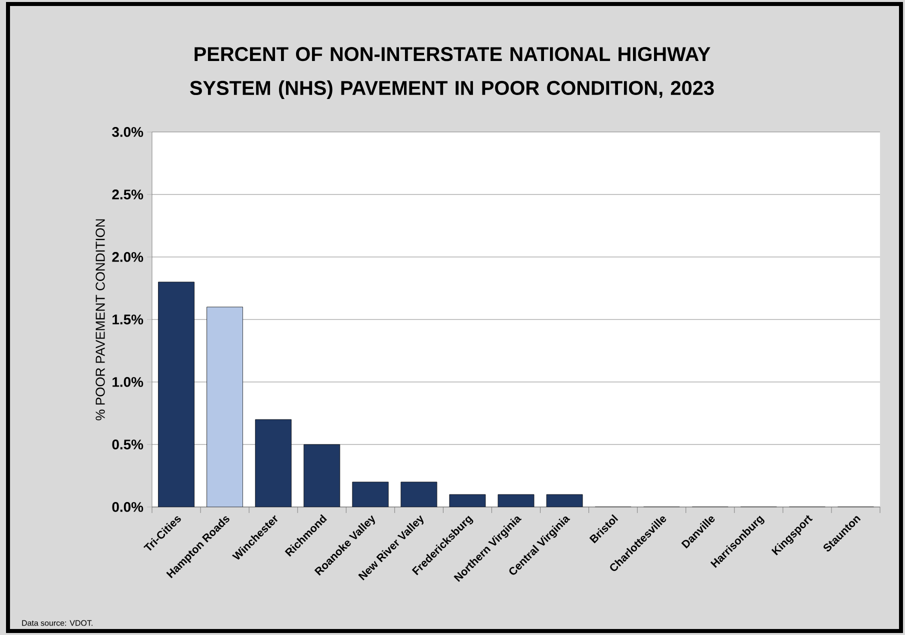 This screenshot has height=635, width=905. What do you see at coordinates (128, 132) in the screenshot?
I see `y-tick-label: 3.0%` at bounding box center [128, 132].